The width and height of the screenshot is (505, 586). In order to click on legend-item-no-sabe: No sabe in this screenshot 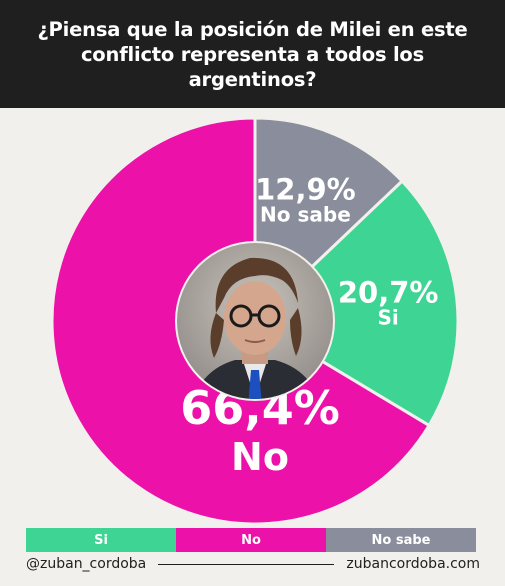, I will do `click(401, 540)`.